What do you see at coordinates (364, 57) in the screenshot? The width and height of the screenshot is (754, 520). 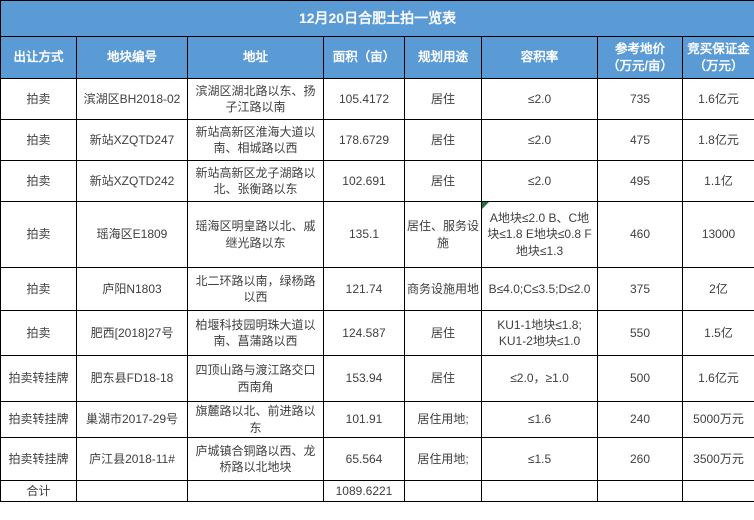 I see `header-area: 面积（亩）` at bounding box center [364, 57].